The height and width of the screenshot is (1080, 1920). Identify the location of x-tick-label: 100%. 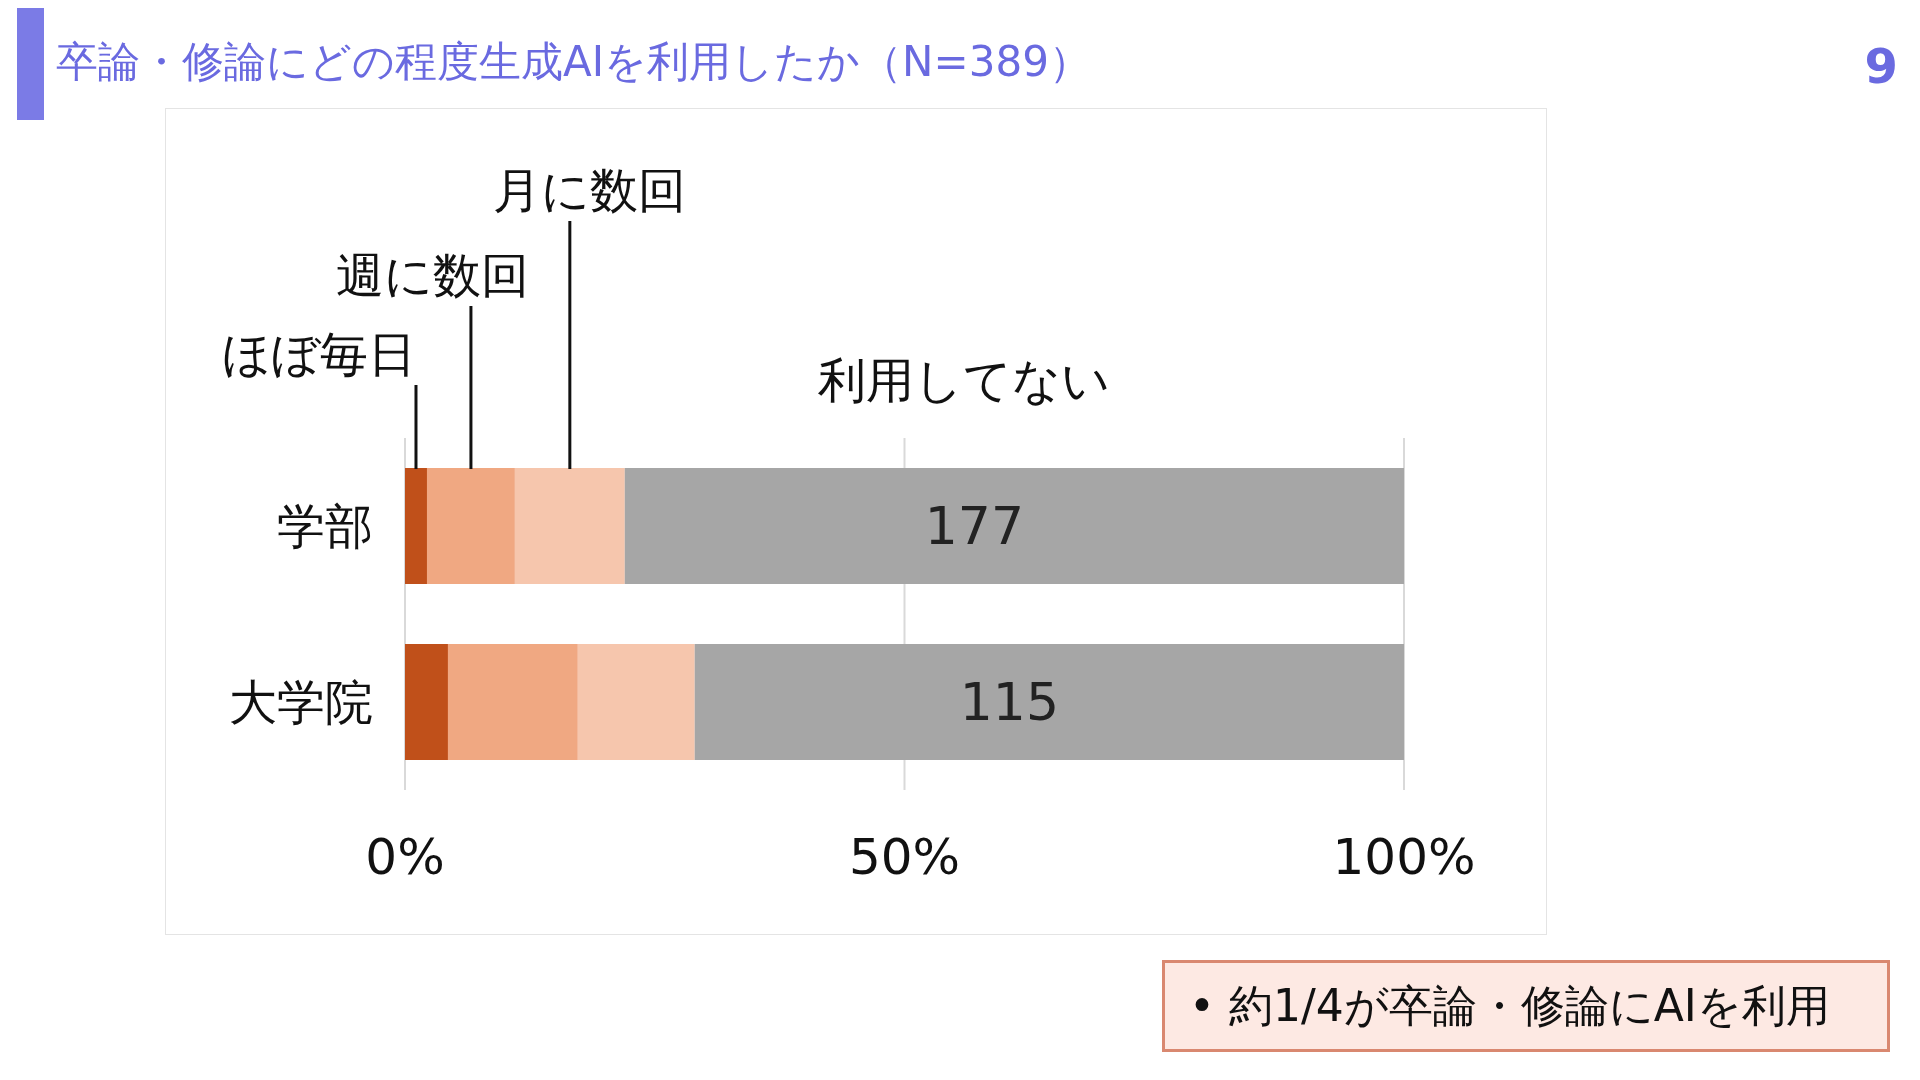
(1404, 856).